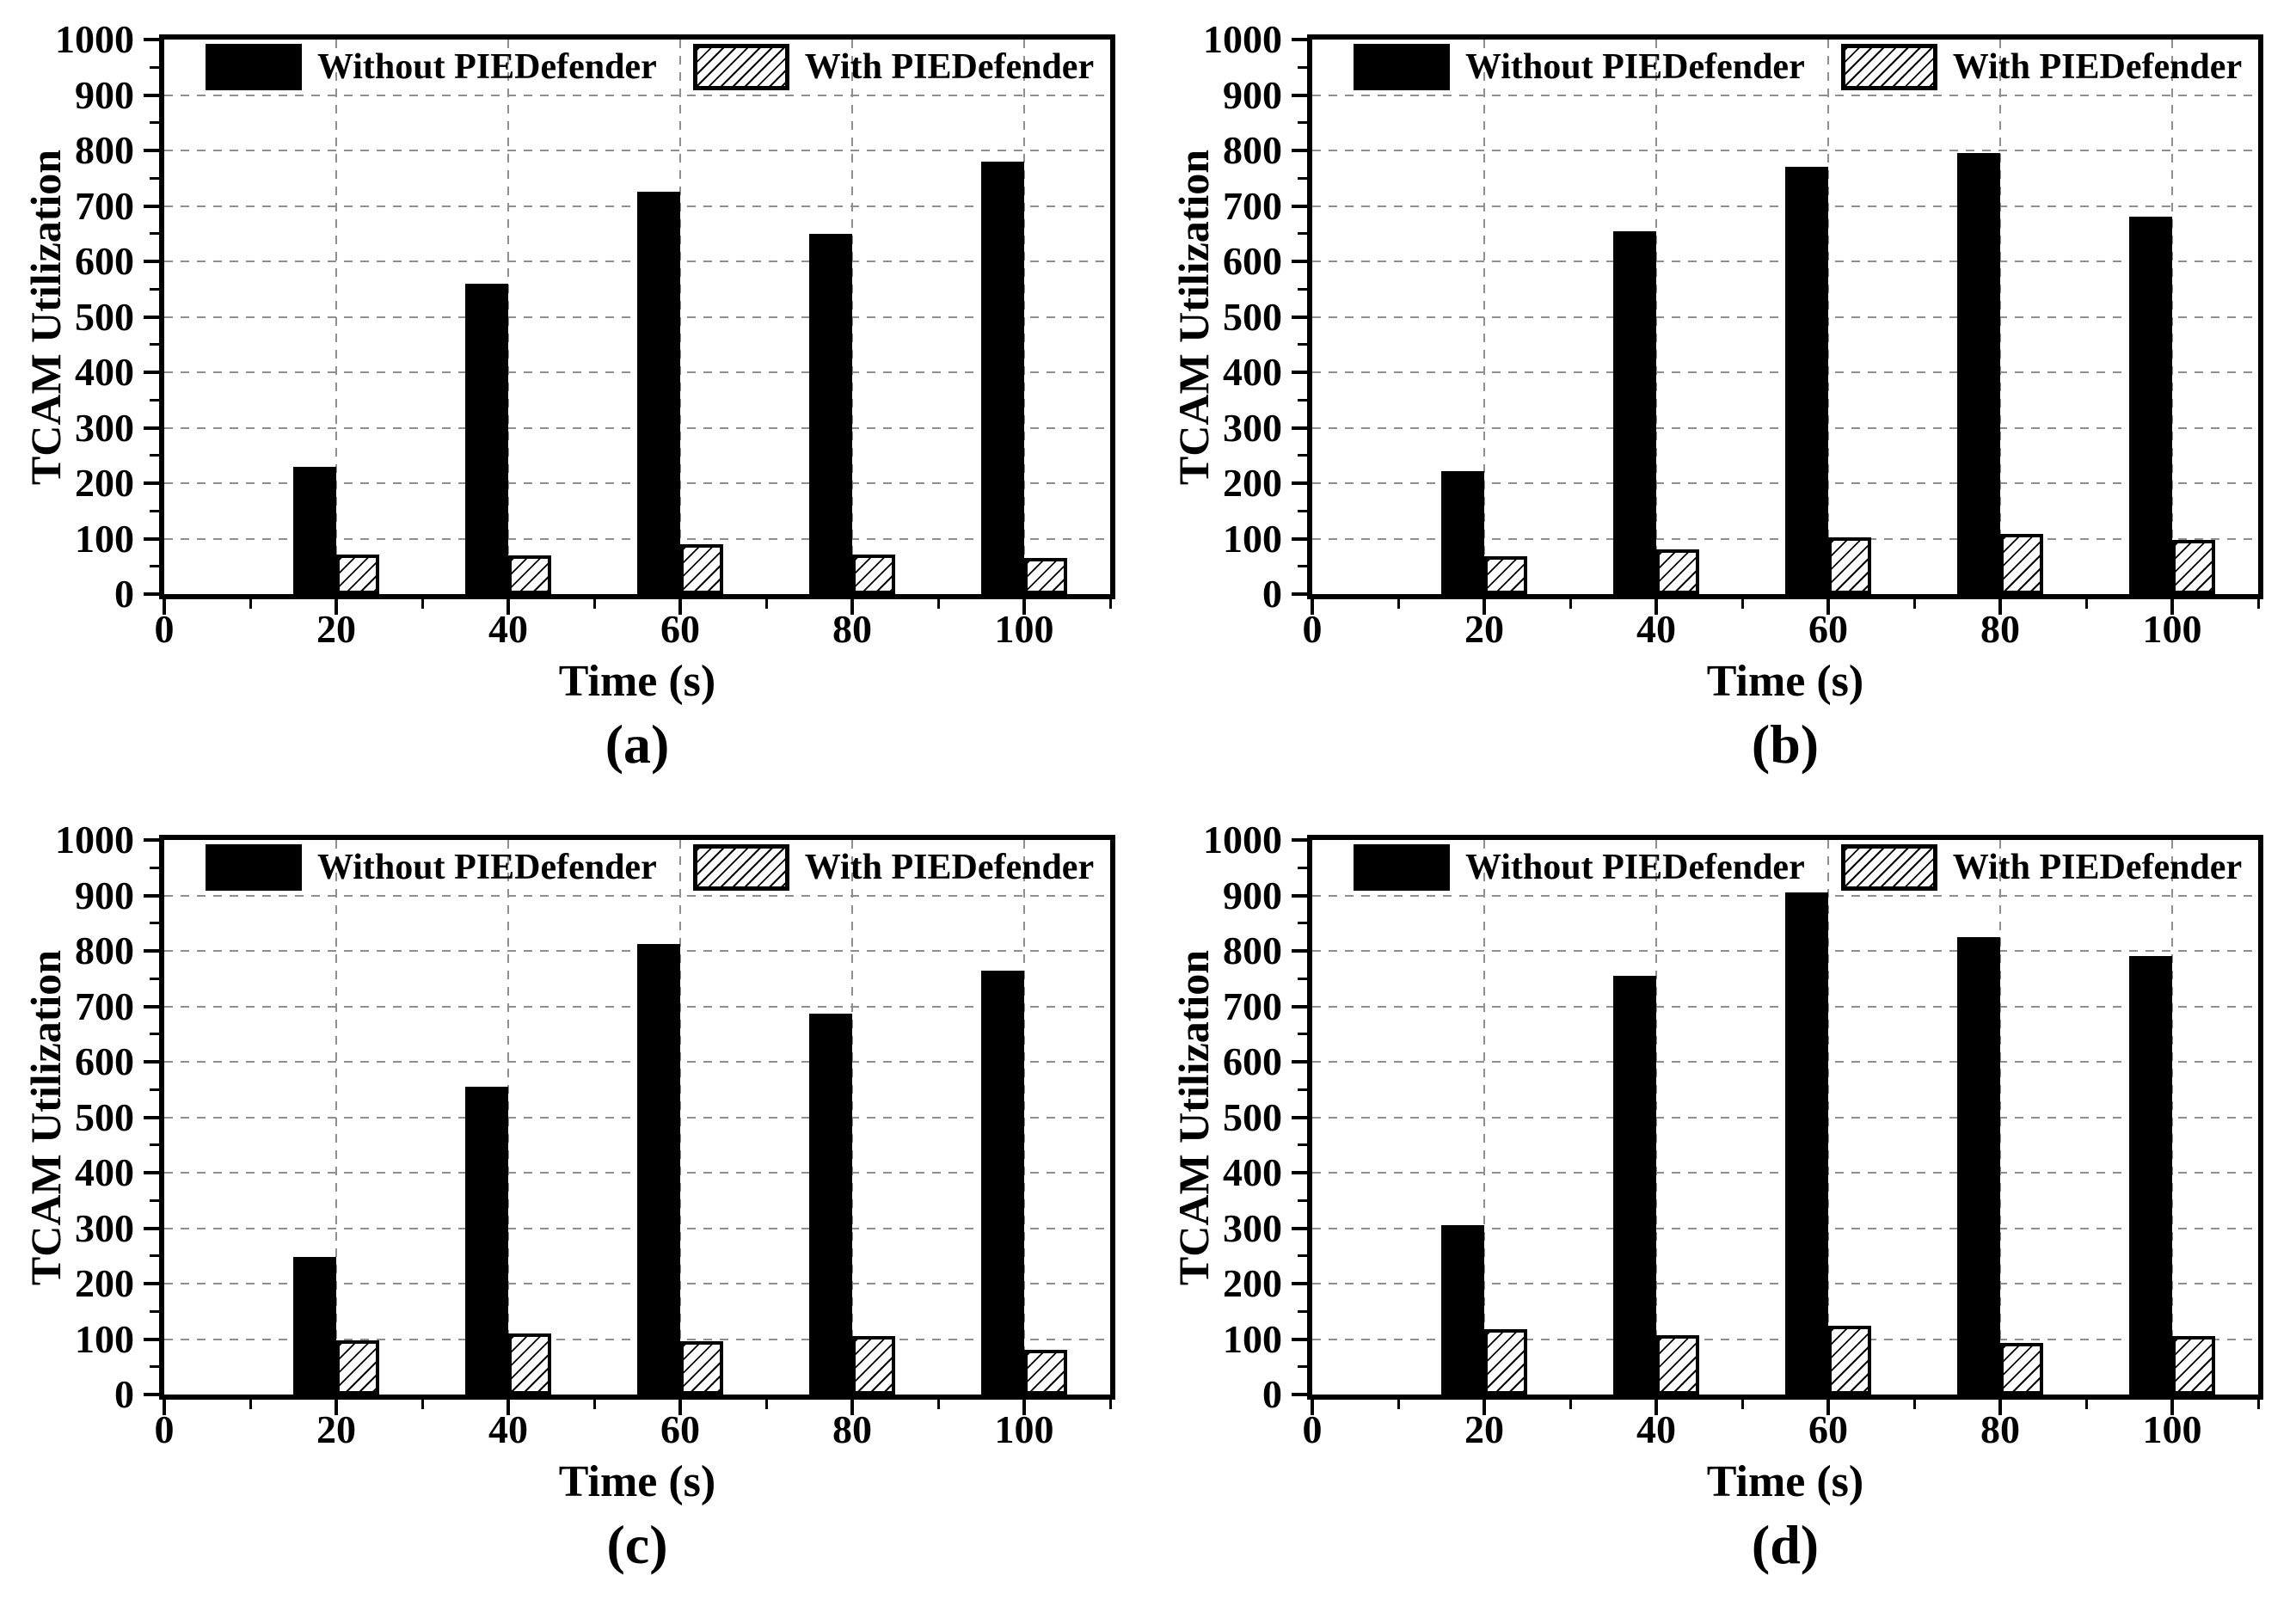 This screenshot has width=2296, height=1600. Describe the element at coordinates (637, 744) in the screenshot. I see `subplot-label: (a)` at that location.